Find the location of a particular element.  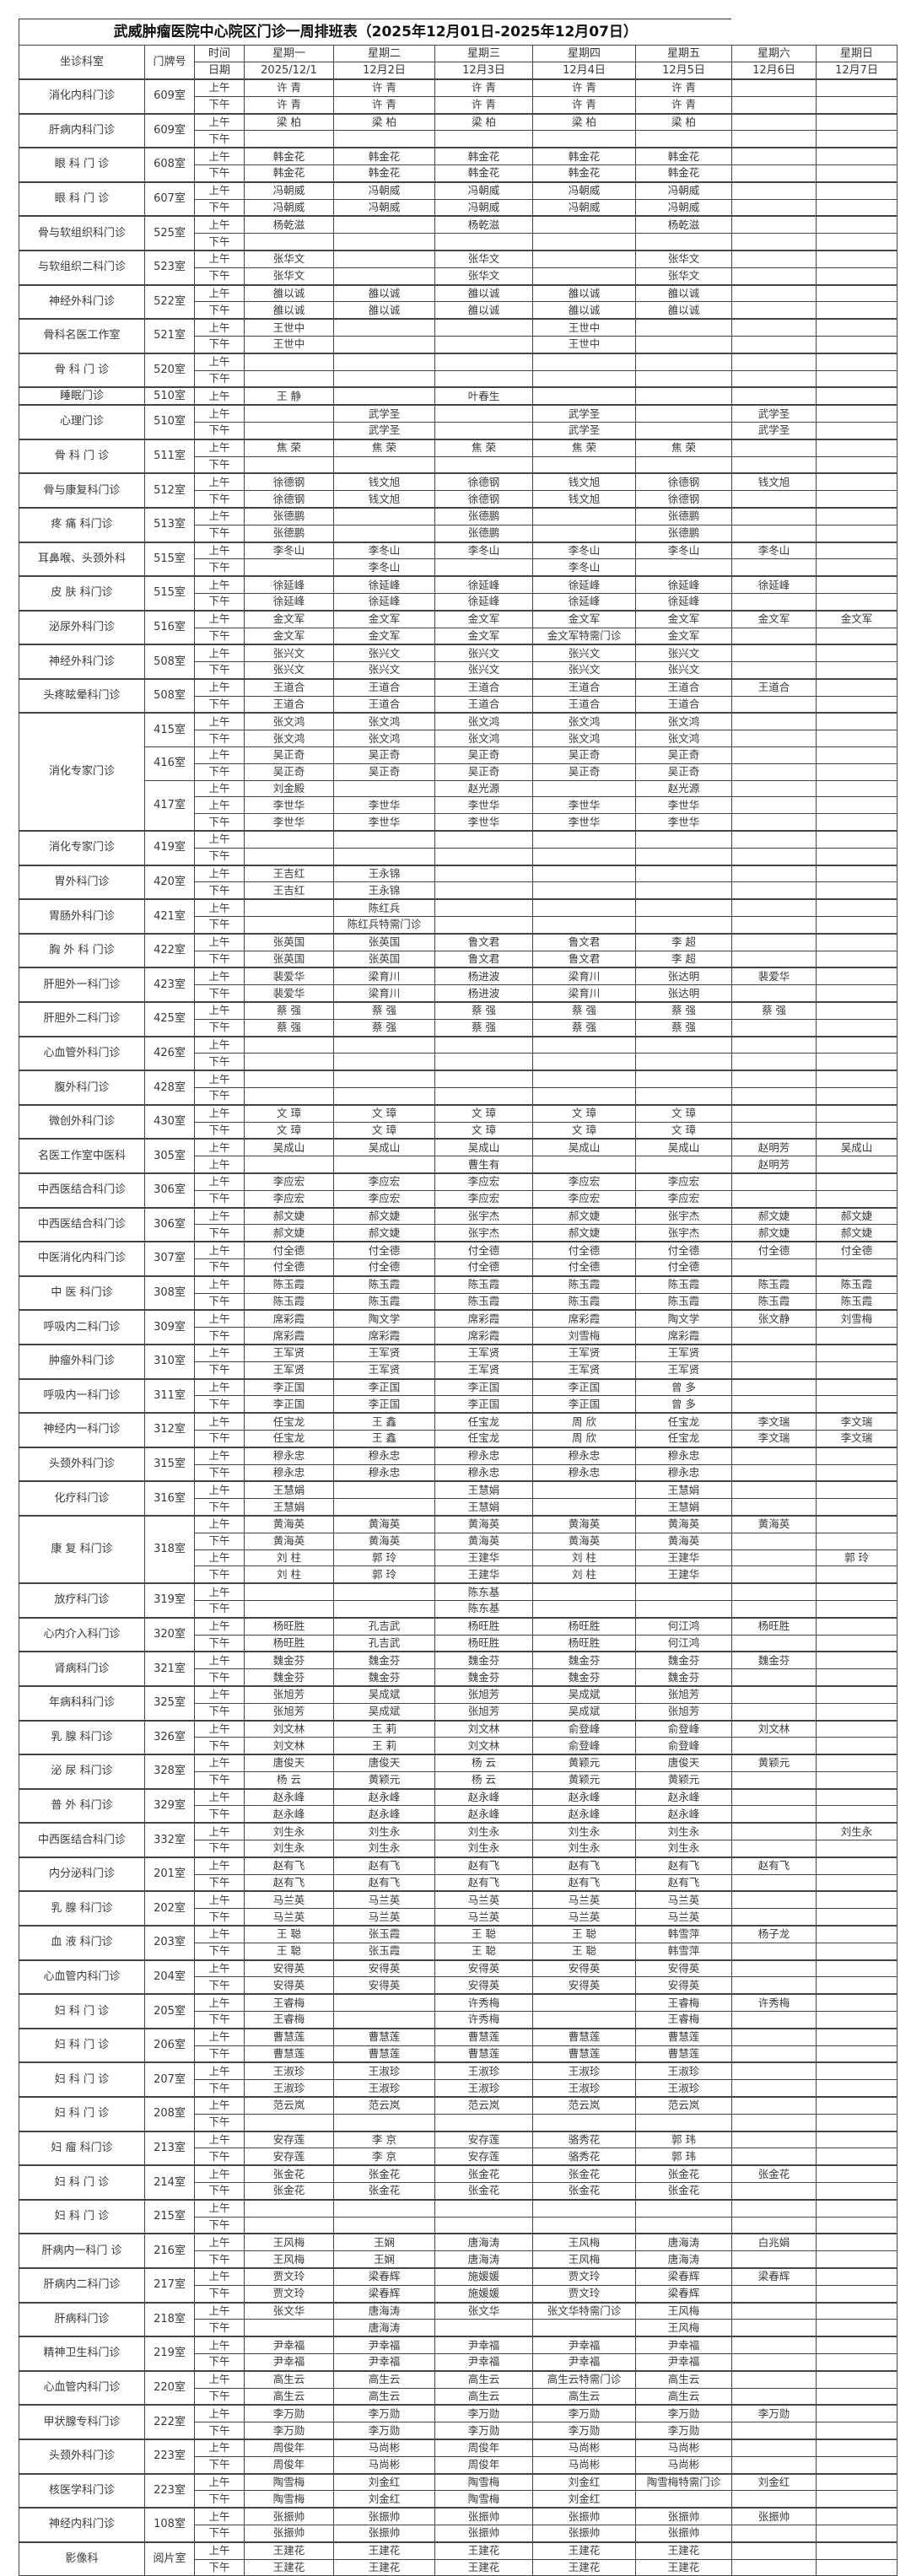

doctor-cell: 鲁文君 is located at coordinates (584, 941).